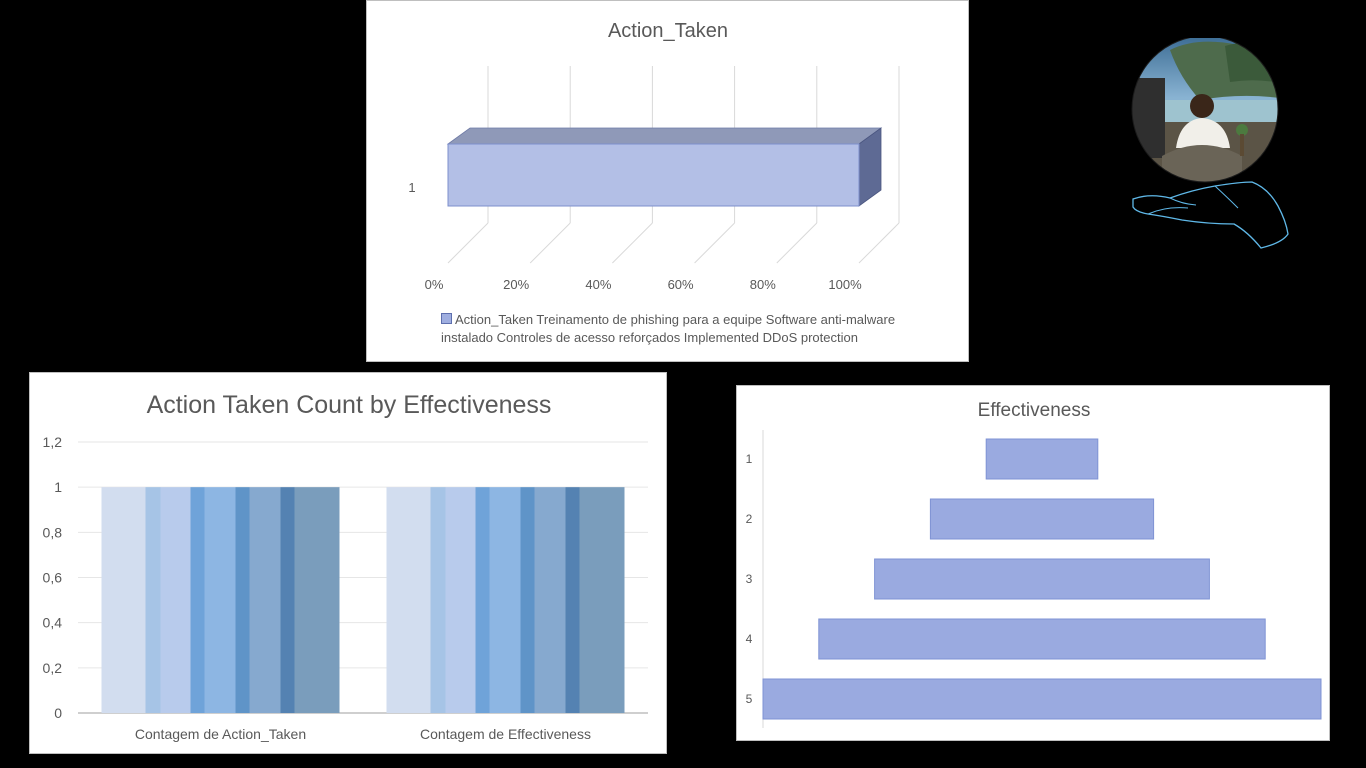  Describe the element at coordinates (505, 734) in the screenshot. I see `x-category-label: Contagem de Effectiveness` at that location.